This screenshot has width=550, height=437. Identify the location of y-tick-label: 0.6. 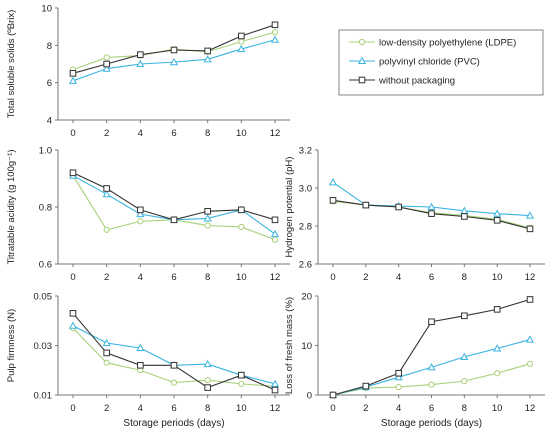
(45, 265).